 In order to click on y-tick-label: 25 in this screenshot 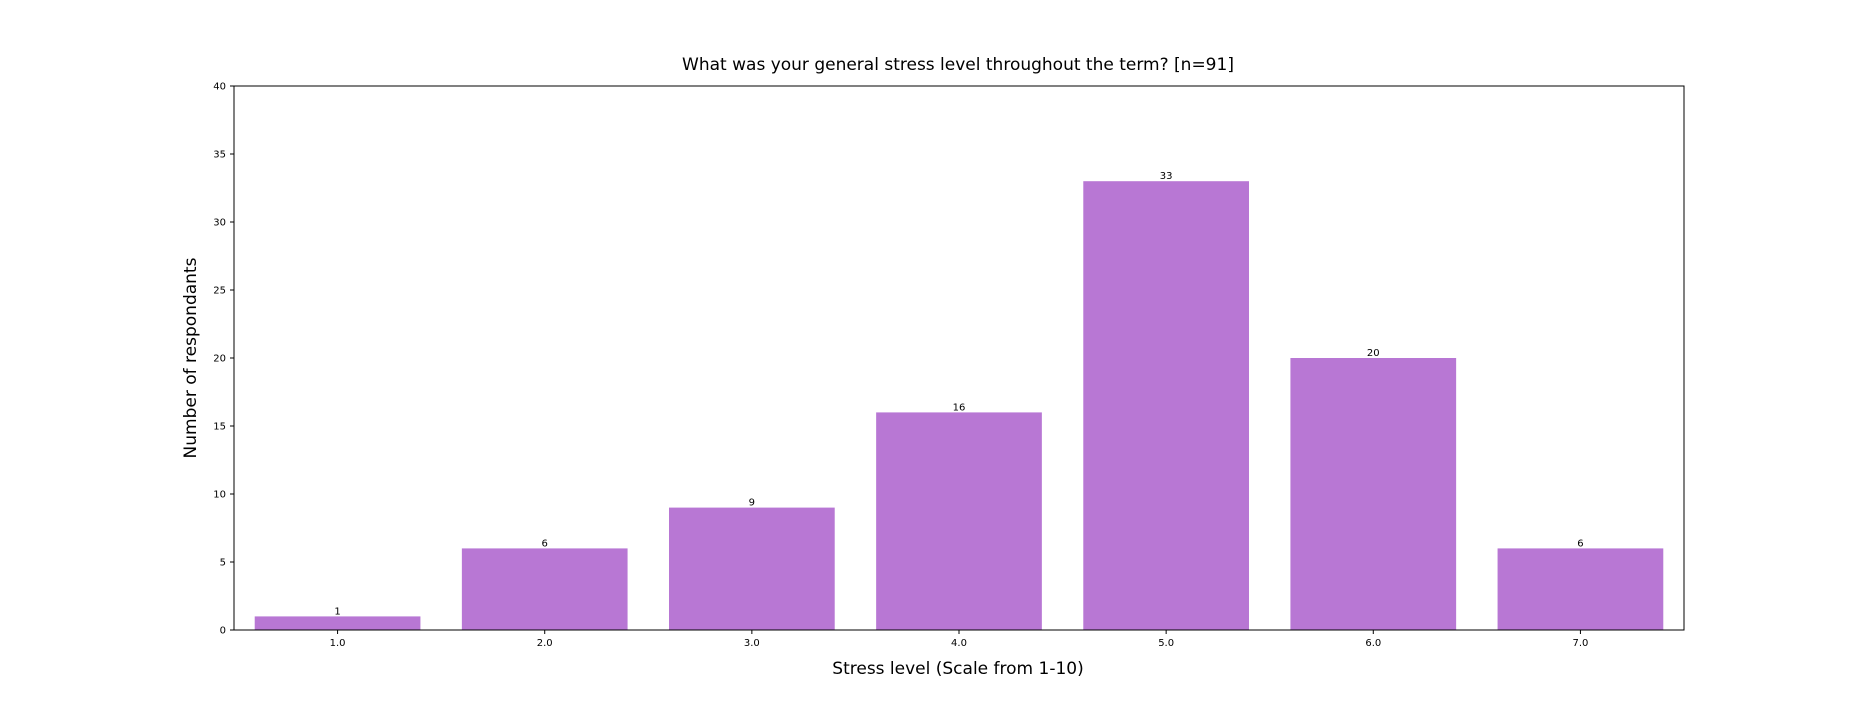, I will do `click(219, 291)`.